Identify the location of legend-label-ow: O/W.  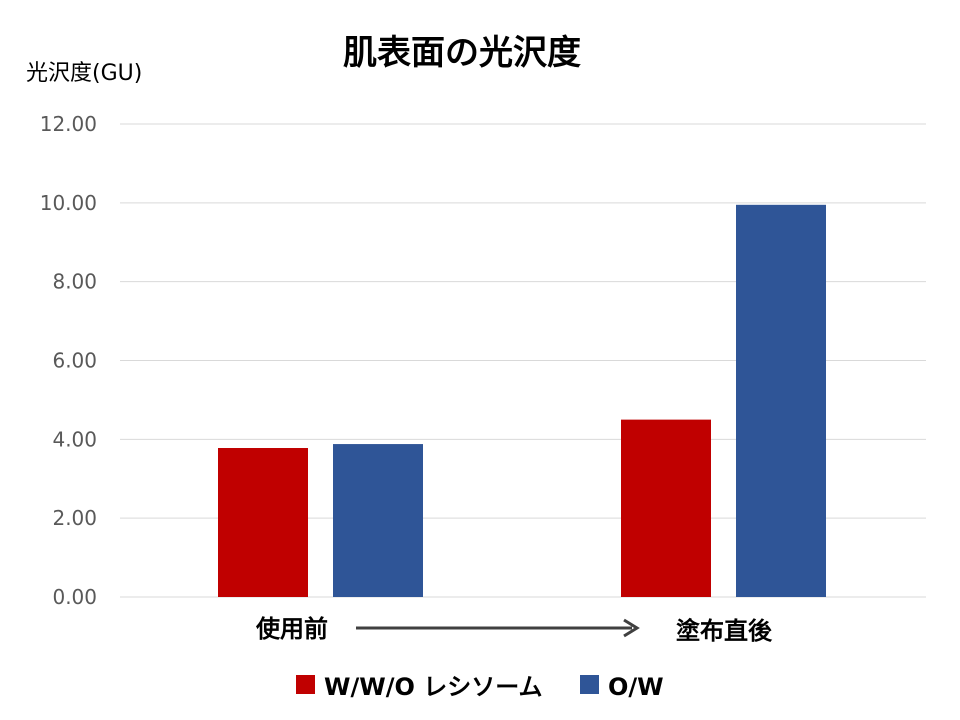
(636, 687).